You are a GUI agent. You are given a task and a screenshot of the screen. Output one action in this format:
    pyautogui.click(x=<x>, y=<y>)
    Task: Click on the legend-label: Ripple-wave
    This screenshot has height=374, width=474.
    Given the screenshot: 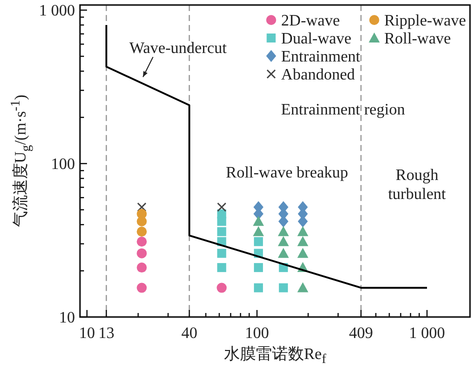 What is the action you would take?
    pyautogui.click(x=425, y=21)
    